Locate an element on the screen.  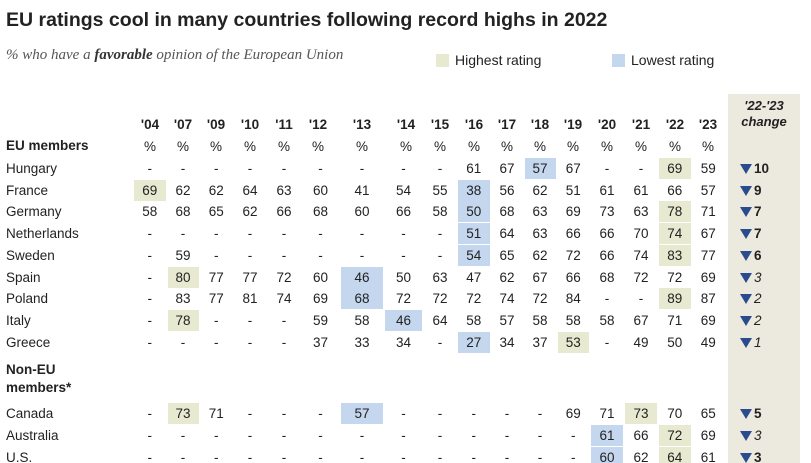
change-value: 2 is located at coordinates (758, 299).